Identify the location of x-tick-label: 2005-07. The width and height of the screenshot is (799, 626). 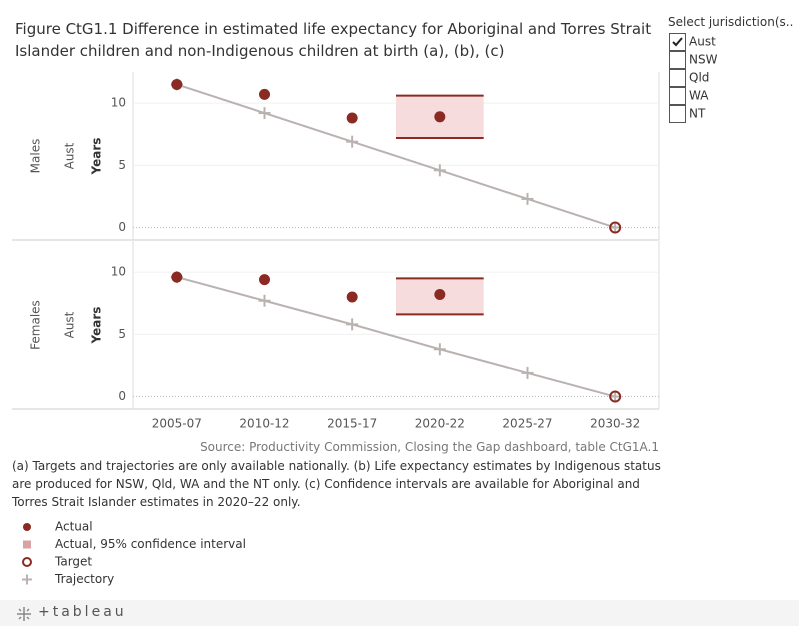
(177, 424).